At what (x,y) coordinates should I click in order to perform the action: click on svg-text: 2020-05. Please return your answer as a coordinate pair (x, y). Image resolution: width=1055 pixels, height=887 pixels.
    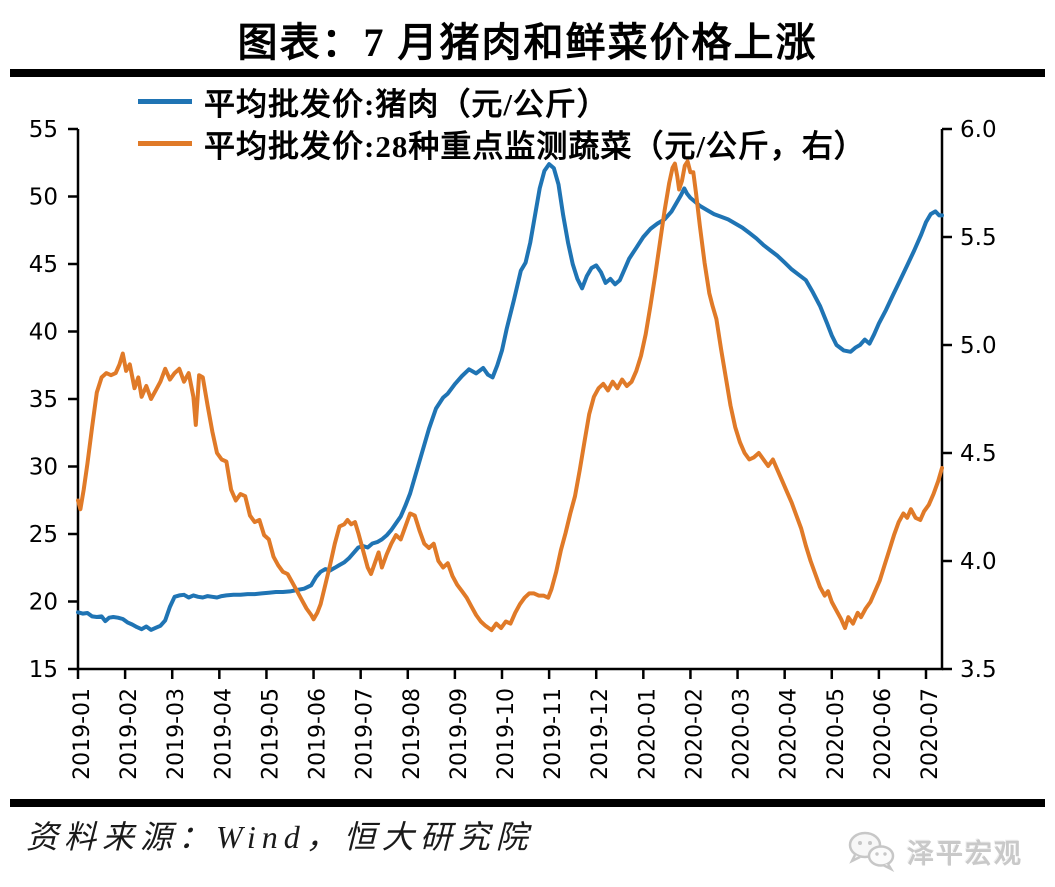
    Looking at the image, I should click on (836, 734).